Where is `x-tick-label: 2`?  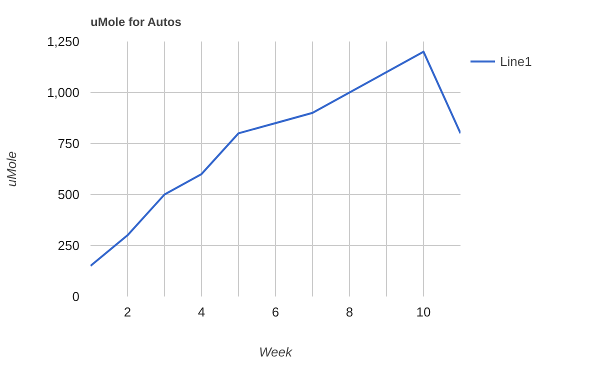
x-tick-label: 2 is located at coordinates (128, 312).